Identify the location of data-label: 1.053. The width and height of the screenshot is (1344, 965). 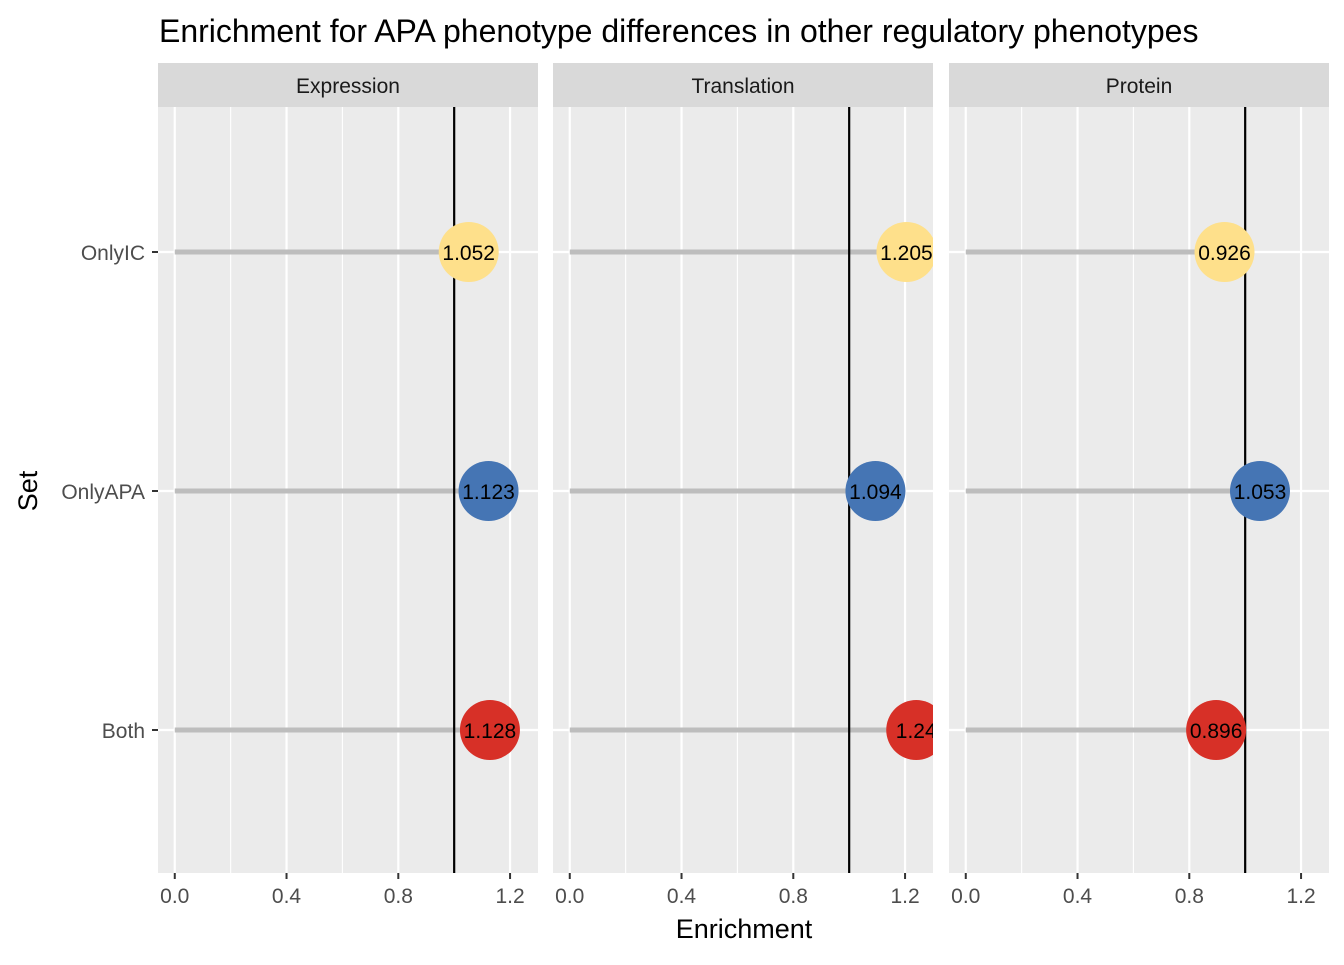
(1260, 492).